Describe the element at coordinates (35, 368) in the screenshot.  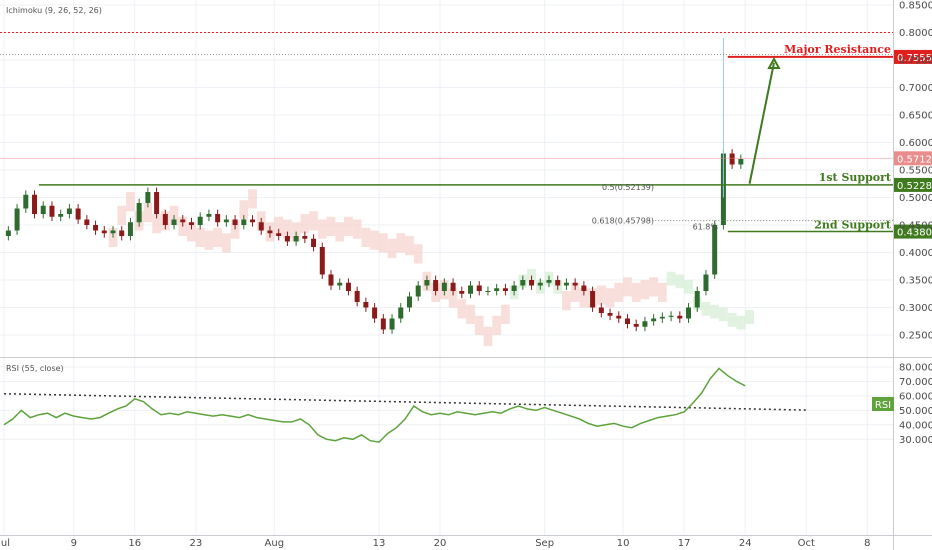
I see `rsi-pane-indicator-label: RSI (55, close)` at that location.